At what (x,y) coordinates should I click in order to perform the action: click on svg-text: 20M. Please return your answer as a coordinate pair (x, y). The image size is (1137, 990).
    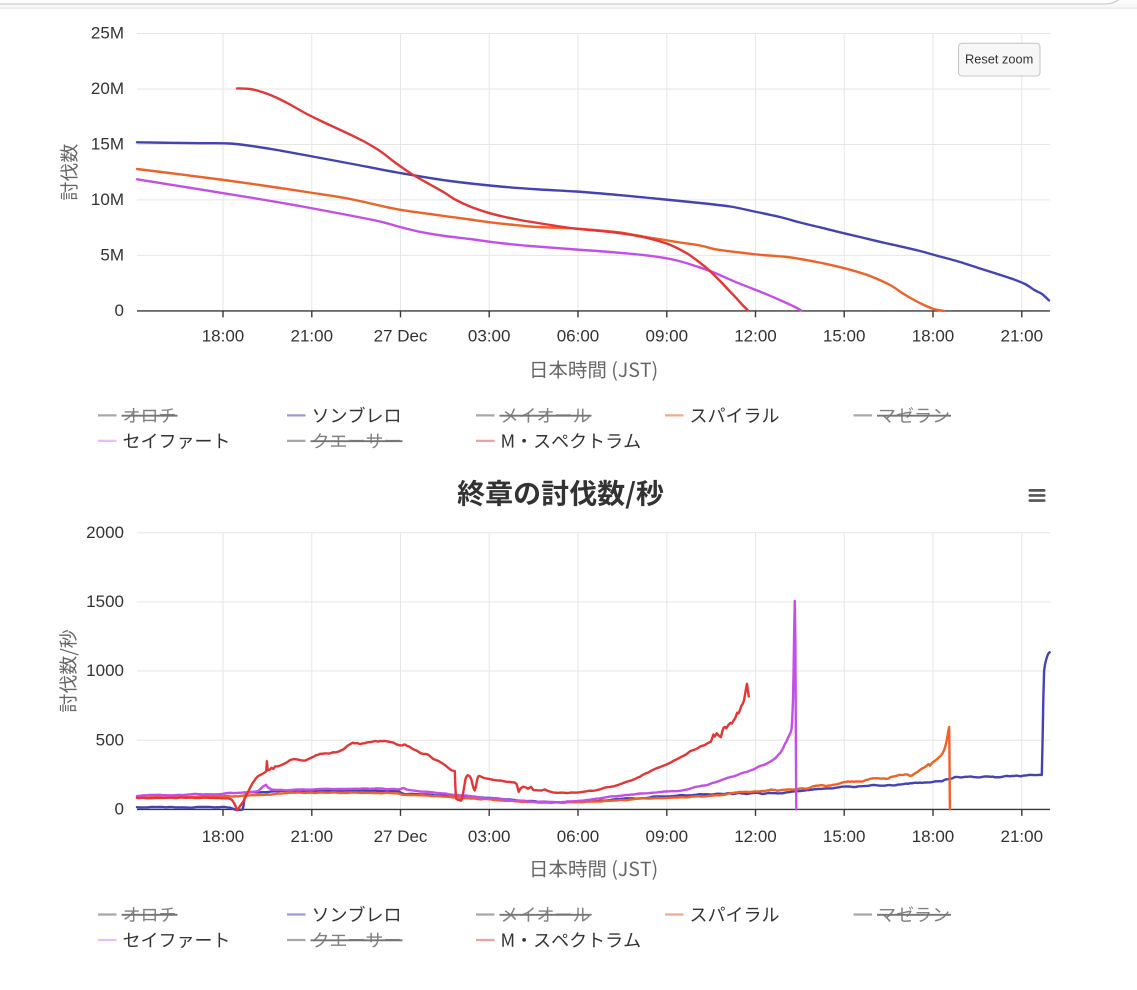
    Looking at the image, I should click on (107, 88).